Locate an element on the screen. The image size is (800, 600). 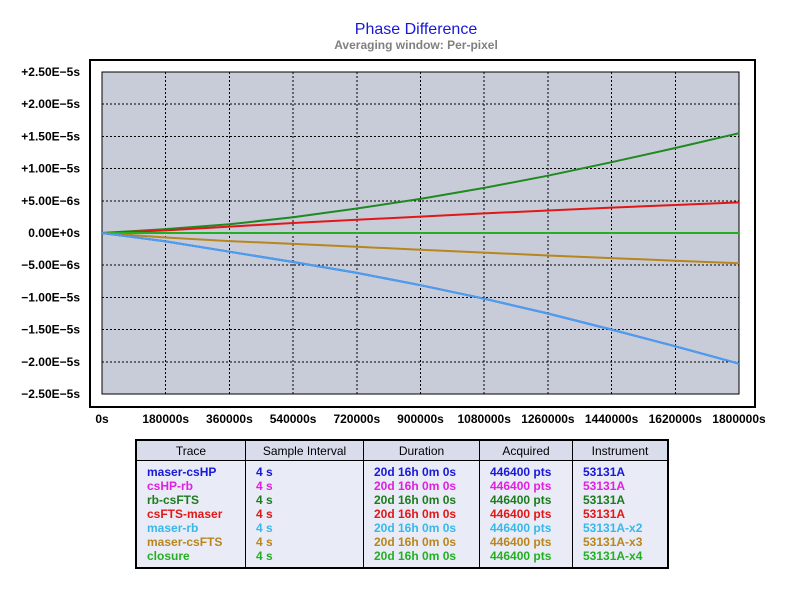
x-tick-label: 720000s is located at coordinates (356, 419).